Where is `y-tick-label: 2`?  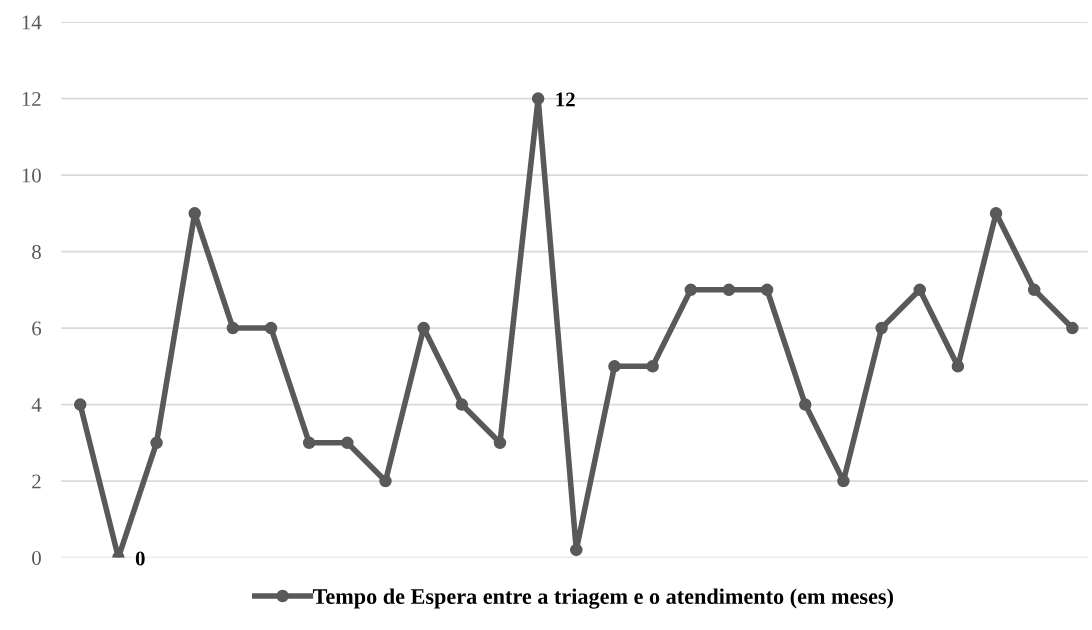 y-tick-label: 2 is located at coordinates (36, 481).